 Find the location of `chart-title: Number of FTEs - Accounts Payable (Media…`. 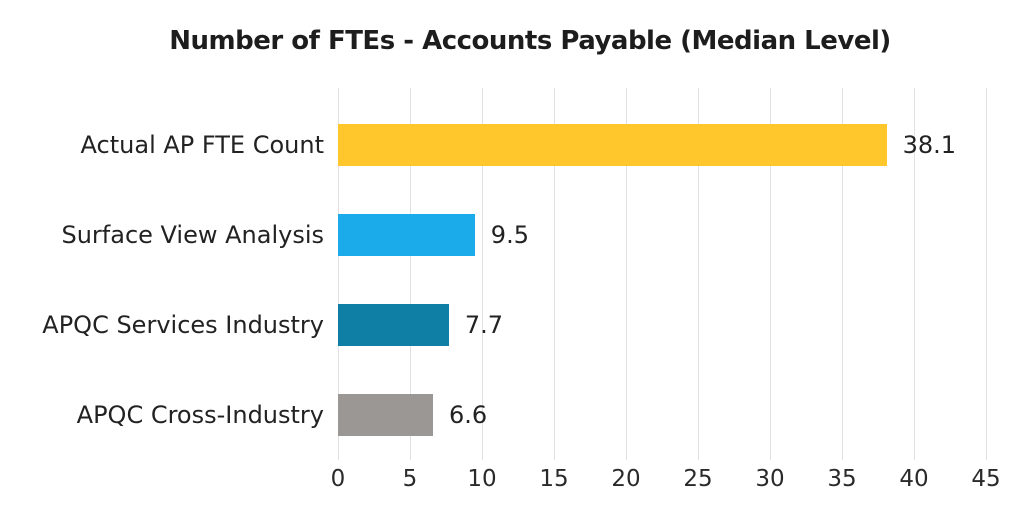

chart-title: Number of FTEs - Accounts Payable (Media… is located at coordinates (530, 41).